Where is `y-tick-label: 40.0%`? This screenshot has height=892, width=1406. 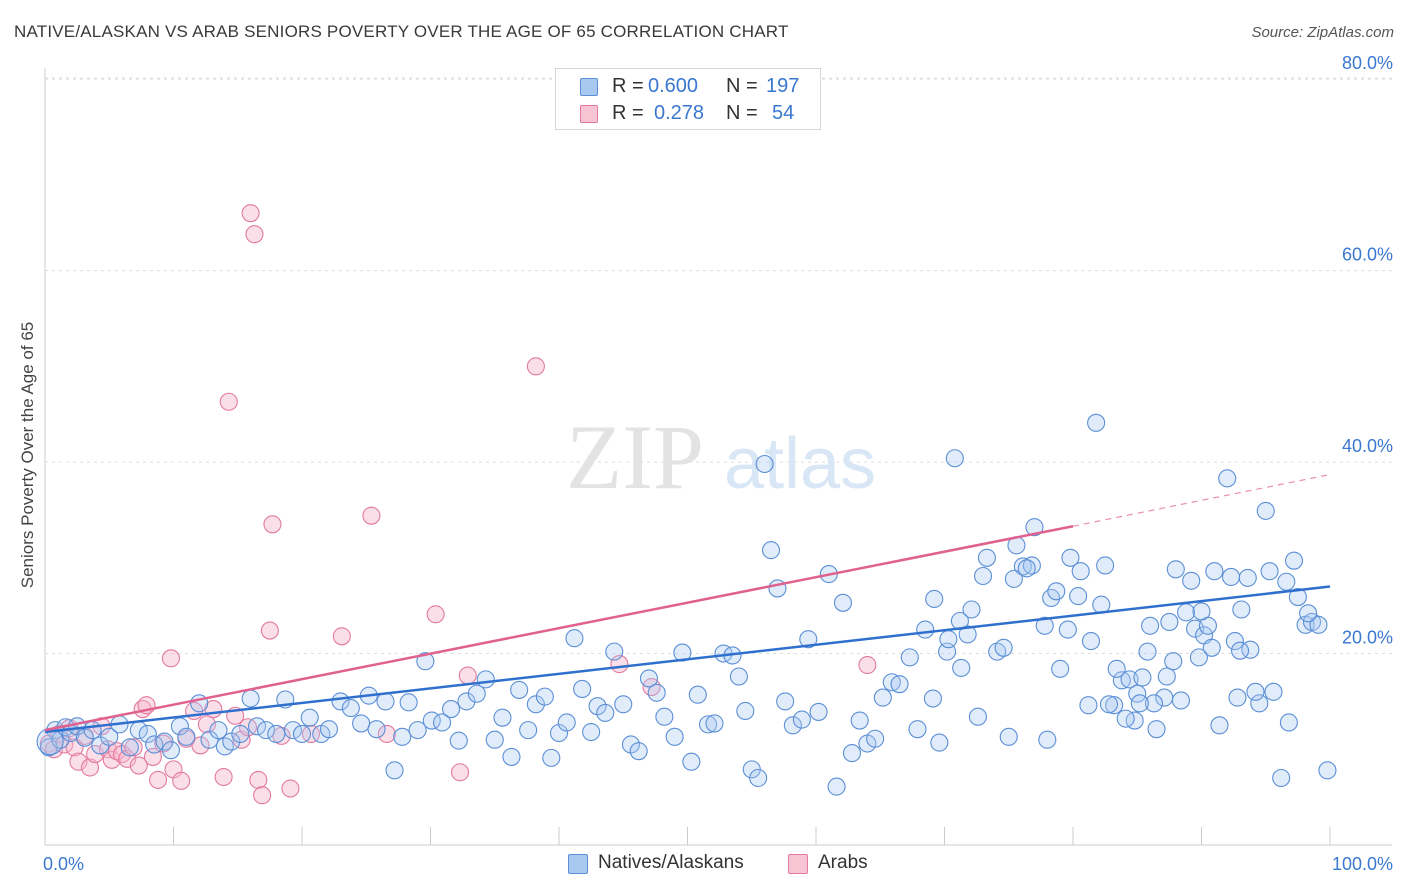
y-tick-label: 40.0% is located at coordinates (1367, 446).